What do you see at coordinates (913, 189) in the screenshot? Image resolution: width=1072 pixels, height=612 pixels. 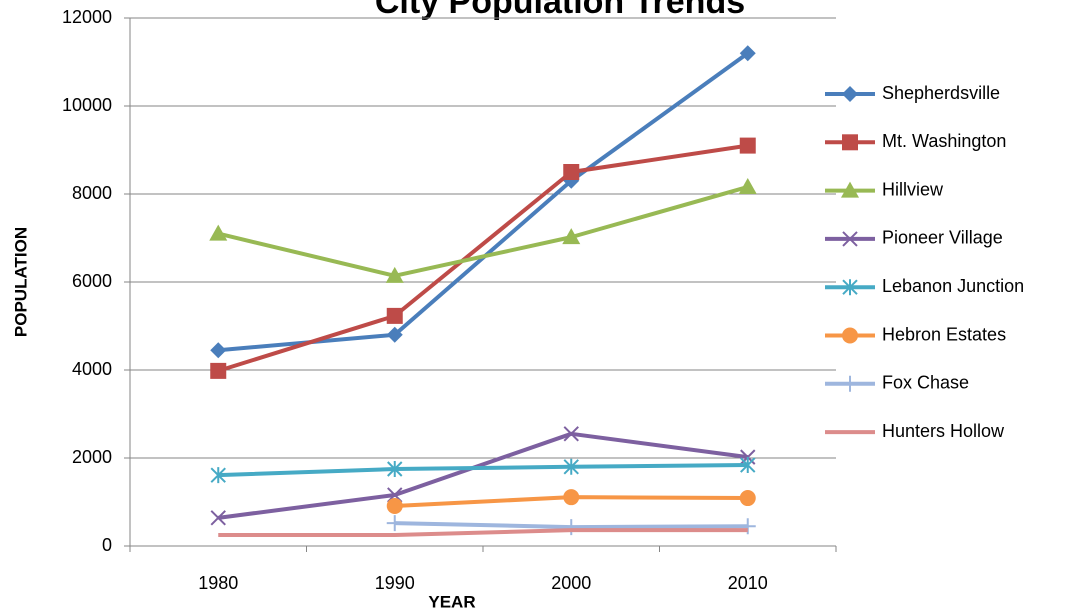 I see `legend-label: Hillview` at bounding box center [913, 189].